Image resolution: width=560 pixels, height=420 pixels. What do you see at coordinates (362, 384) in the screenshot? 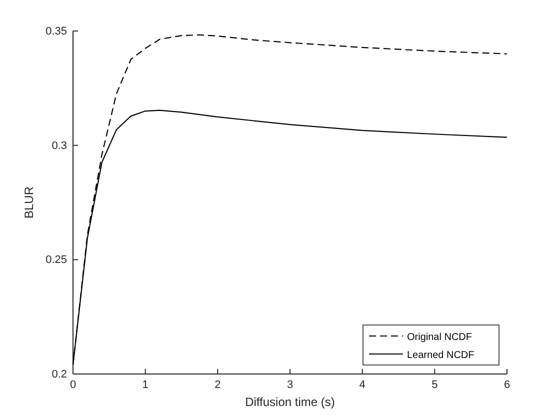
I see `x-tick-label: 4` at bounding box center [362, 384].